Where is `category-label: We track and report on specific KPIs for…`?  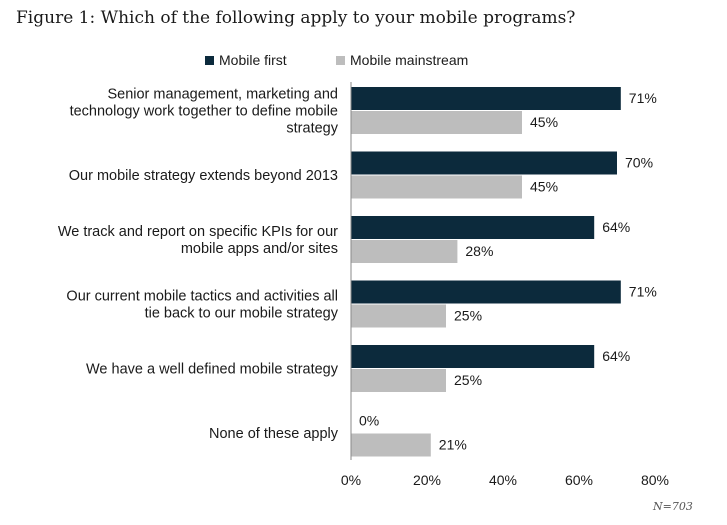 category-label: We track and report on specific KPIs for… is located at coordinates (198, 240).